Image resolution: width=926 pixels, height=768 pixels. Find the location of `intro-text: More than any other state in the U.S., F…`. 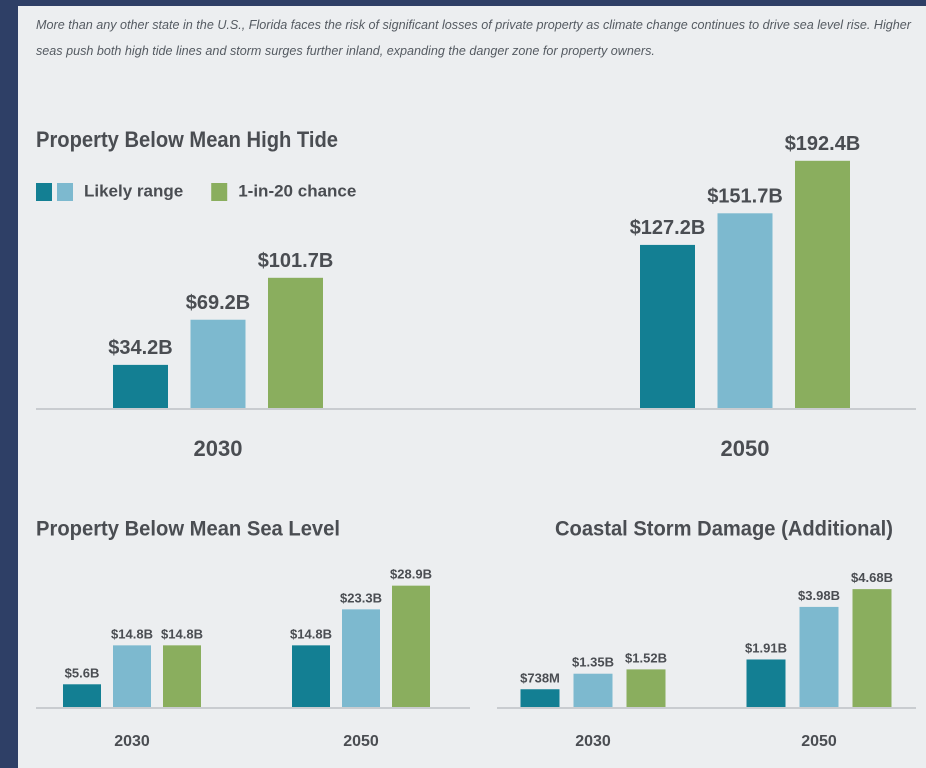

intro-text: More than any other state in the U.S., F… is located at coordinates (473, 38).